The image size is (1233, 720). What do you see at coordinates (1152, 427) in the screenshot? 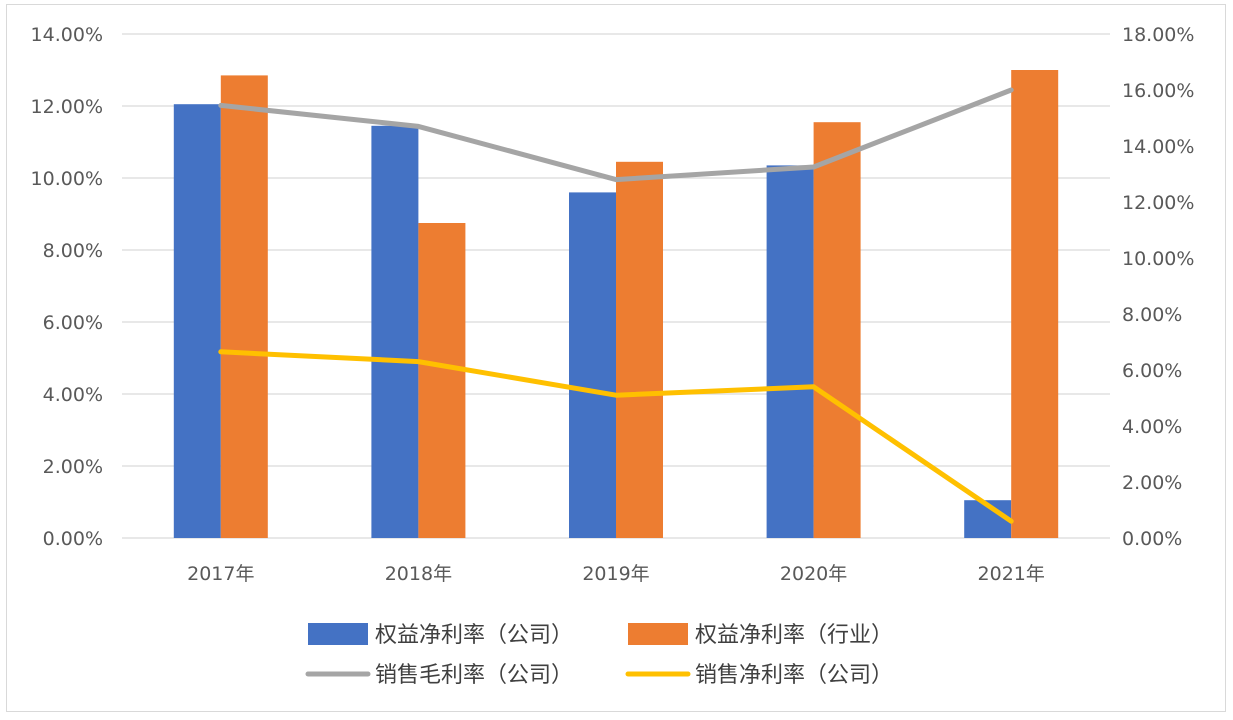
I see `right-axis-tick-label: 4.00%` at bounding box center [1152, 427].